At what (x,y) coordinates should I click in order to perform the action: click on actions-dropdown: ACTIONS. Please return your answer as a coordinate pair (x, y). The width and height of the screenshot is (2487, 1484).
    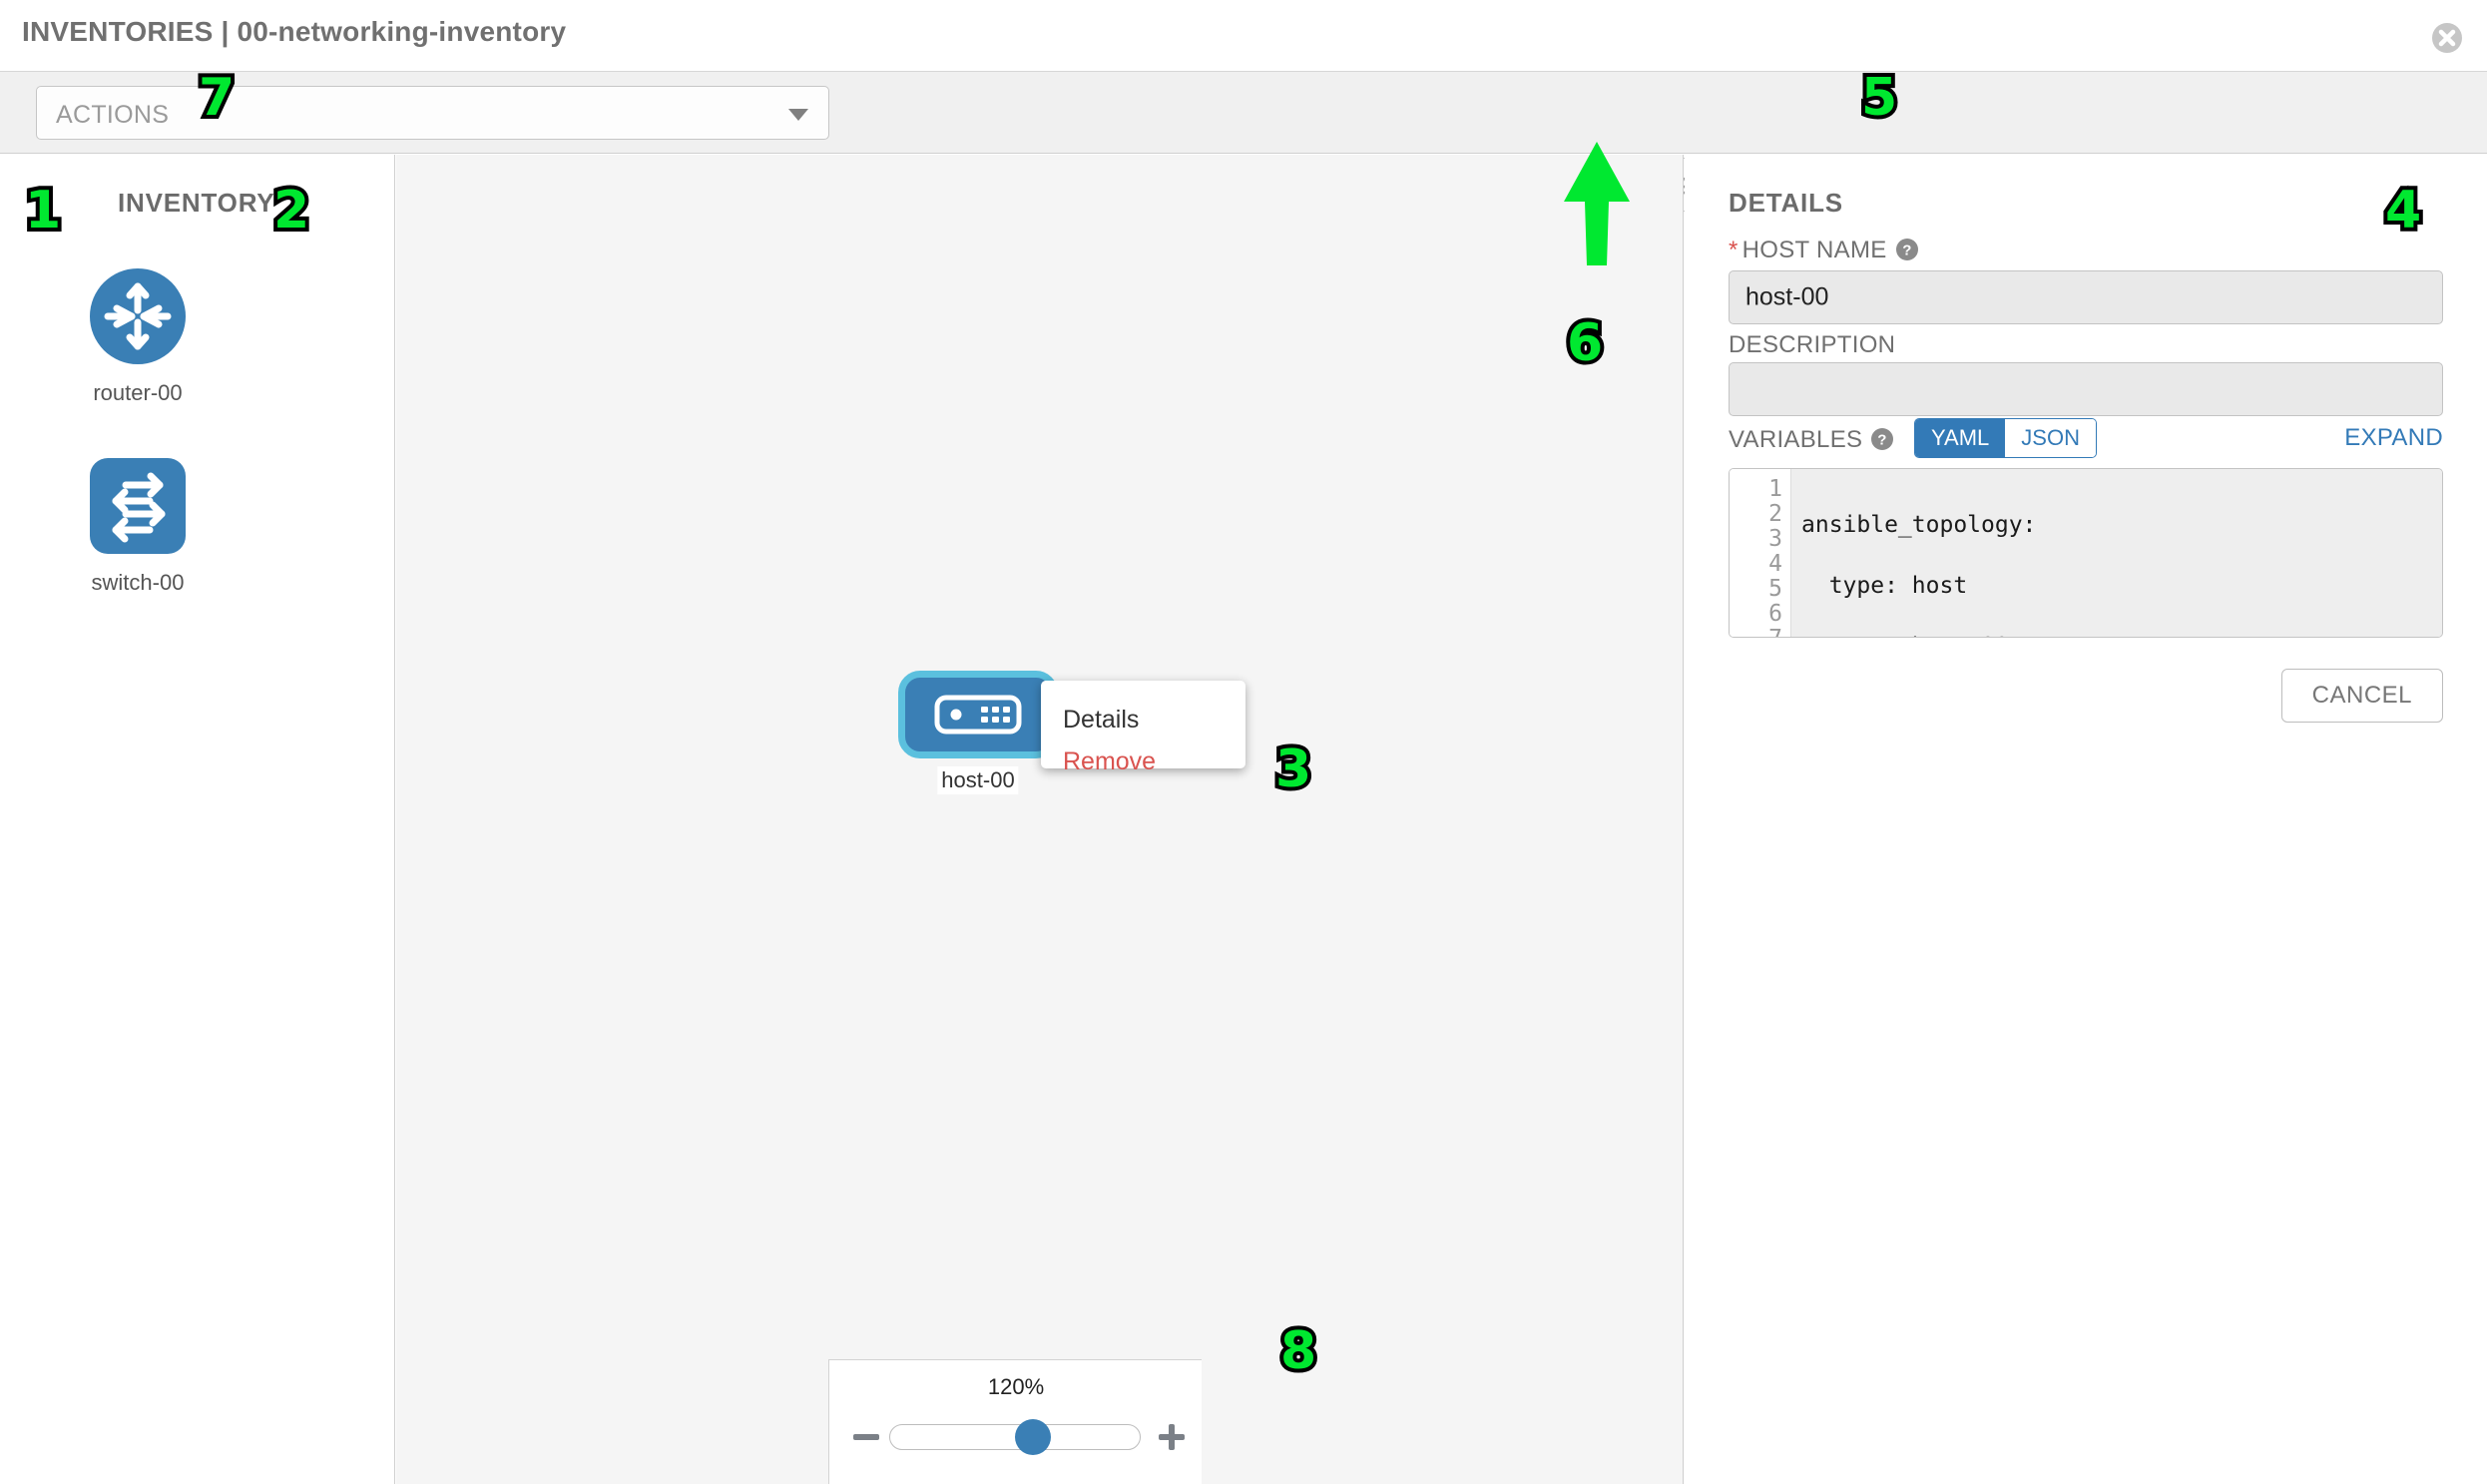
    Looking at the image, I should click on (432, 113).